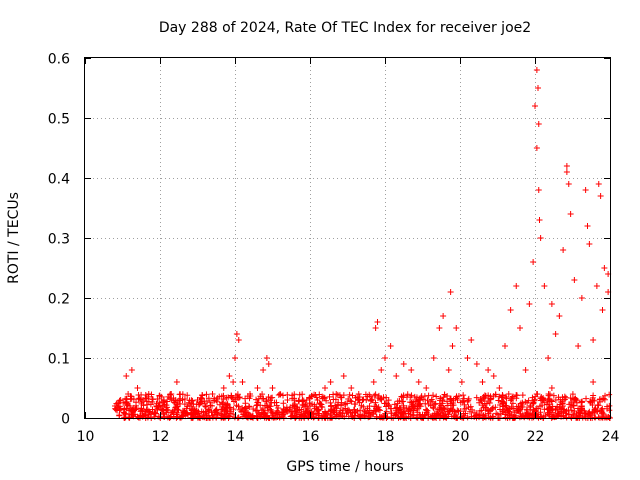 This screenshot has height=480, width=640. Describe the element at coordinates (161, 437) in the screenshot. I see `x-tick-label: 12` at that location.